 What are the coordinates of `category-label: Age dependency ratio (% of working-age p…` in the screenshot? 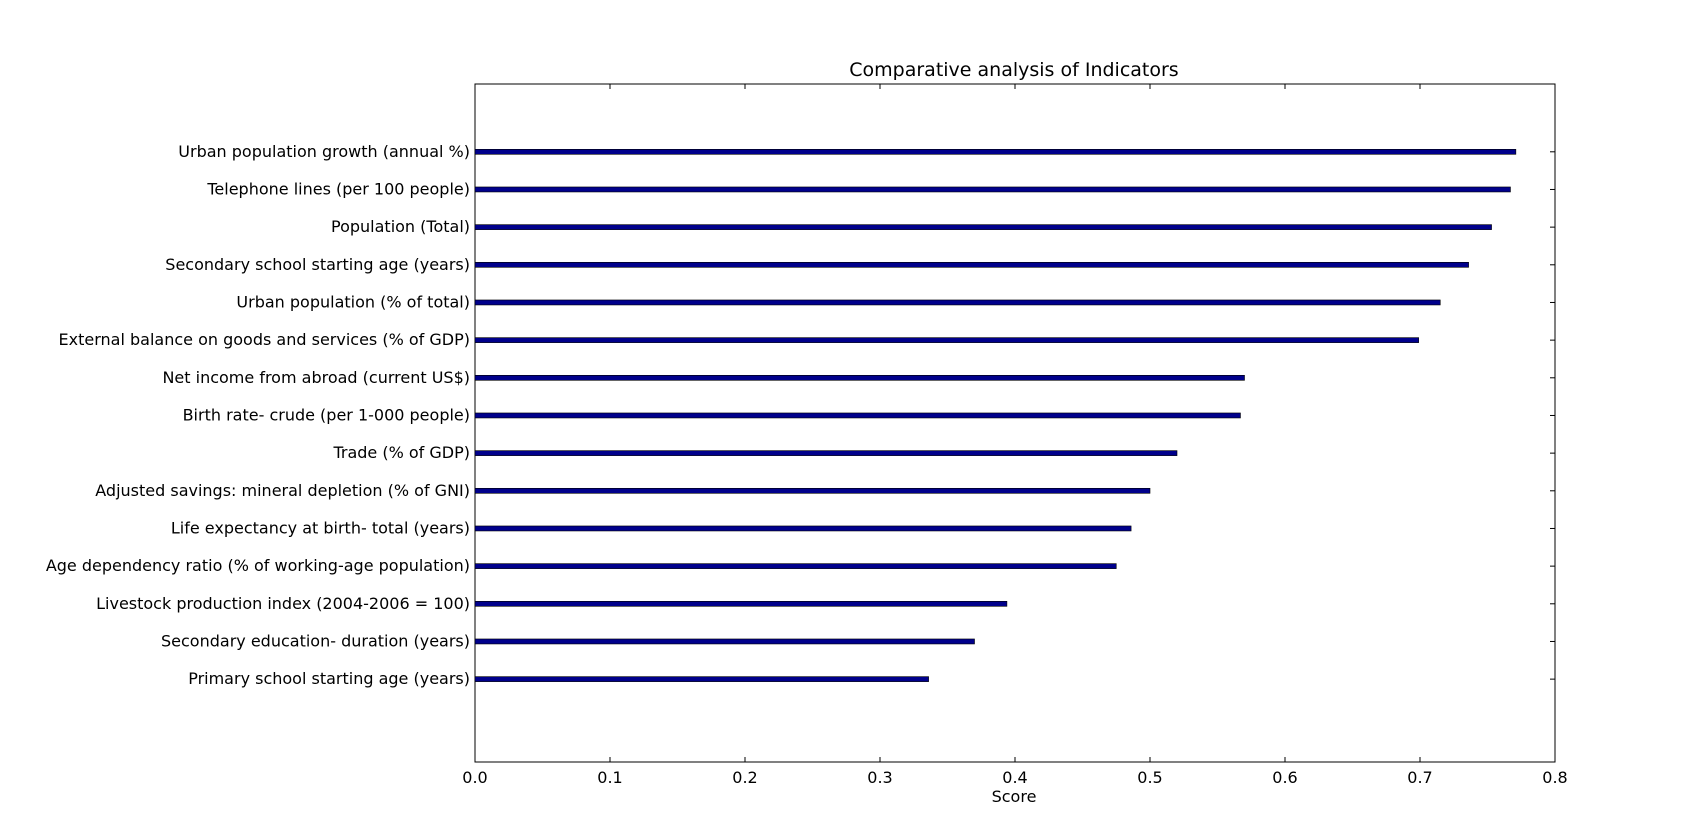 It's located at (258, 565).